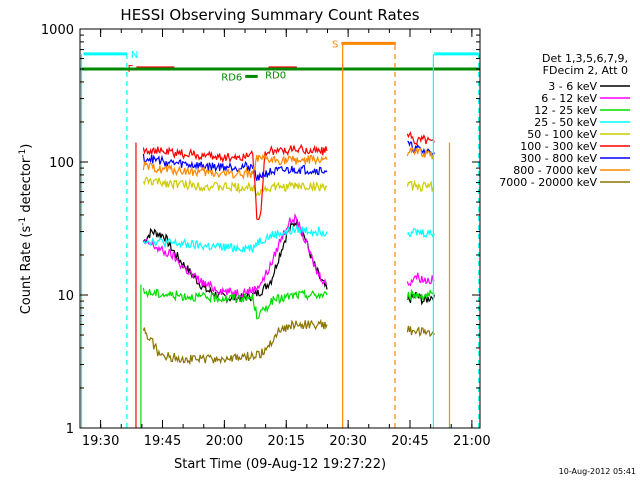 Image resolution: width=640 pixels, height=480 pixels. Describe the element at coordinates (562, 134) in the screenshot. I see `legend-label-4: 50 - 100 keV` at that location.